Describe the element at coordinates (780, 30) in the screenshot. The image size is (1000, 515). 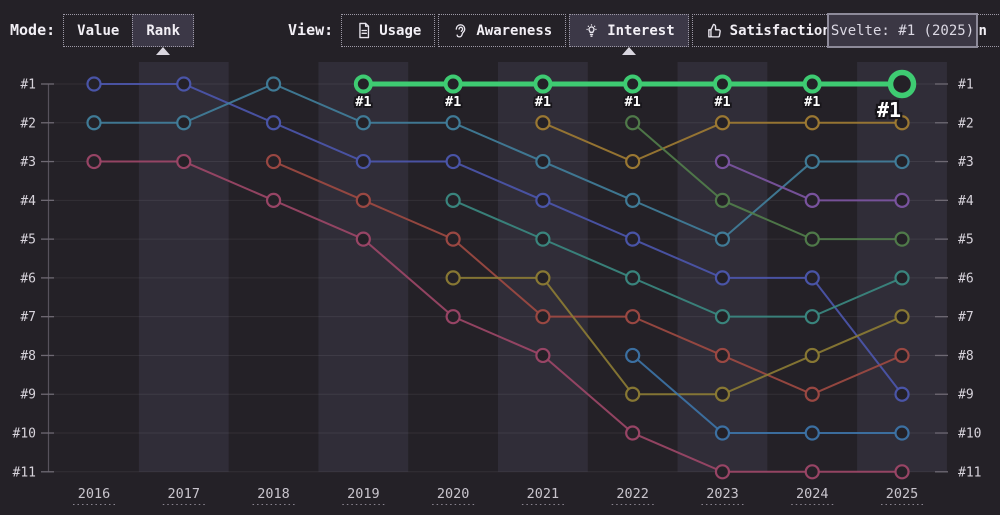
I see `view-option-label: Satisfaction` at that location.